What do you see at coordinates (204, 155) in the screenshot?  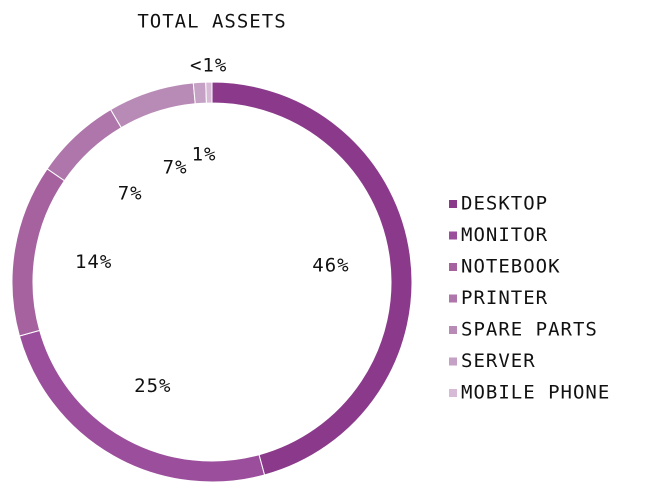 I see `data-label: 1%` at bounding box center [204, 155].